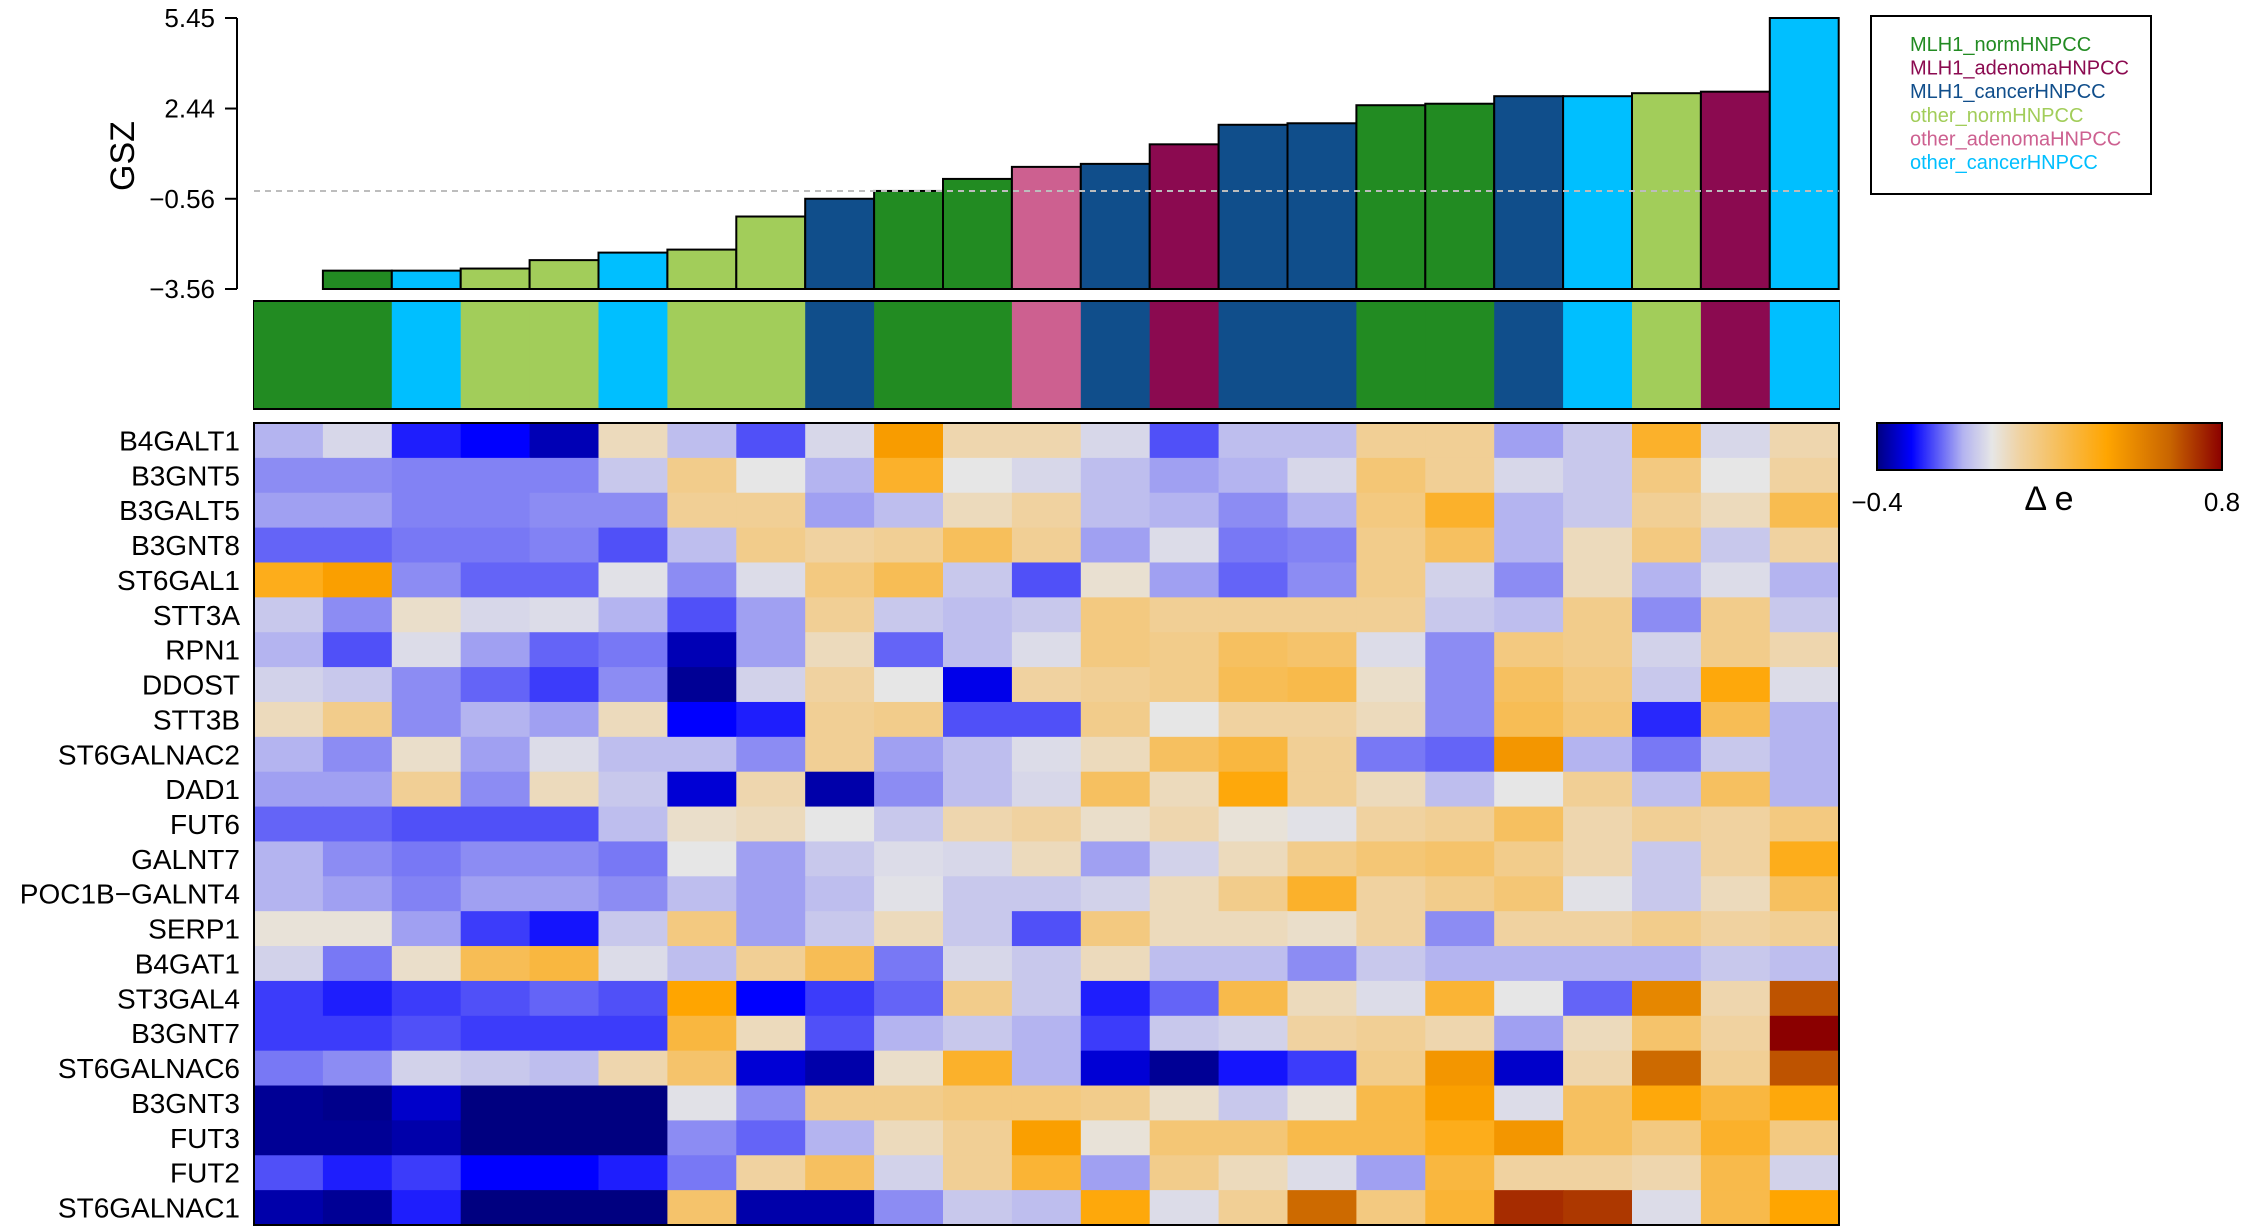 This screenshot has width=2243, height=1229. Describe the element at coordinates (179, 440) in the screenshot. I see `heatmap-row-label: B4GALT1` at that location.